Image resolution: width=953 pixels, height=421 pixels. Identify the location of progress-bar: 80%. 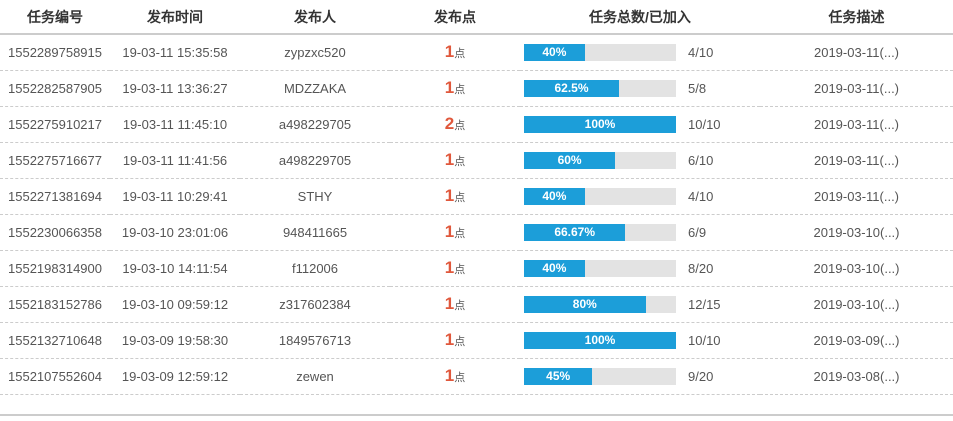
(600, 304).